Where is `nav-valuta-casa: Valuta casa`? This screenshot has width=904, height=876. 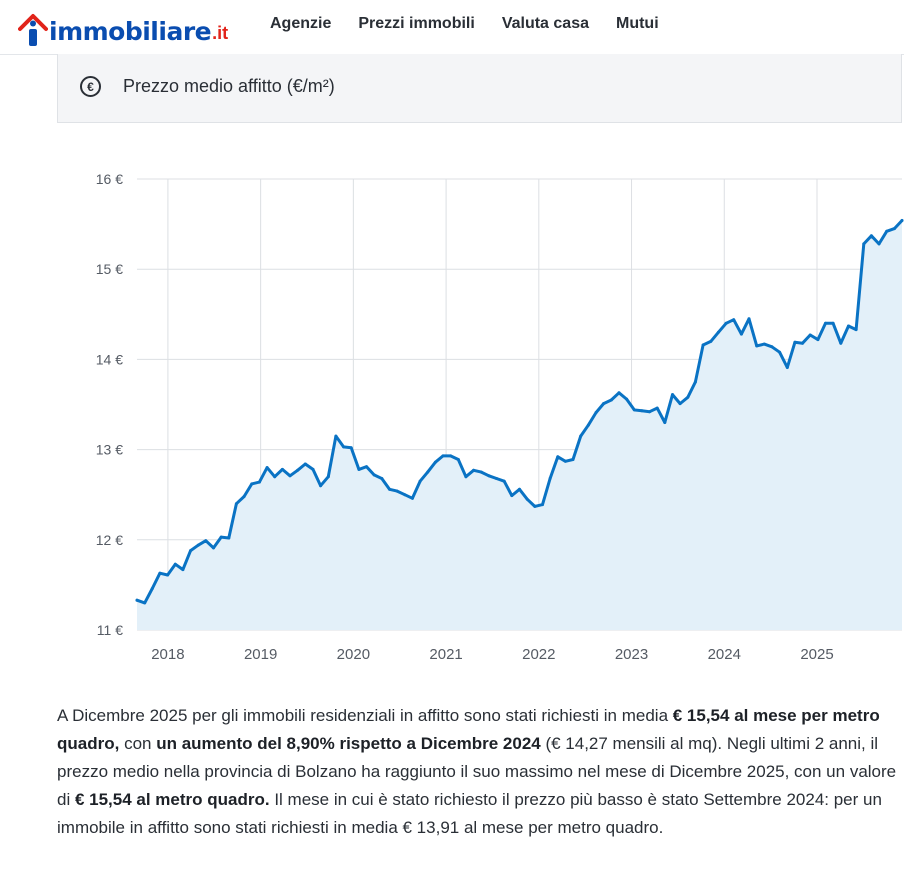
nav-valuta-casa: Valuta casa is located at coordinates (545, 23).